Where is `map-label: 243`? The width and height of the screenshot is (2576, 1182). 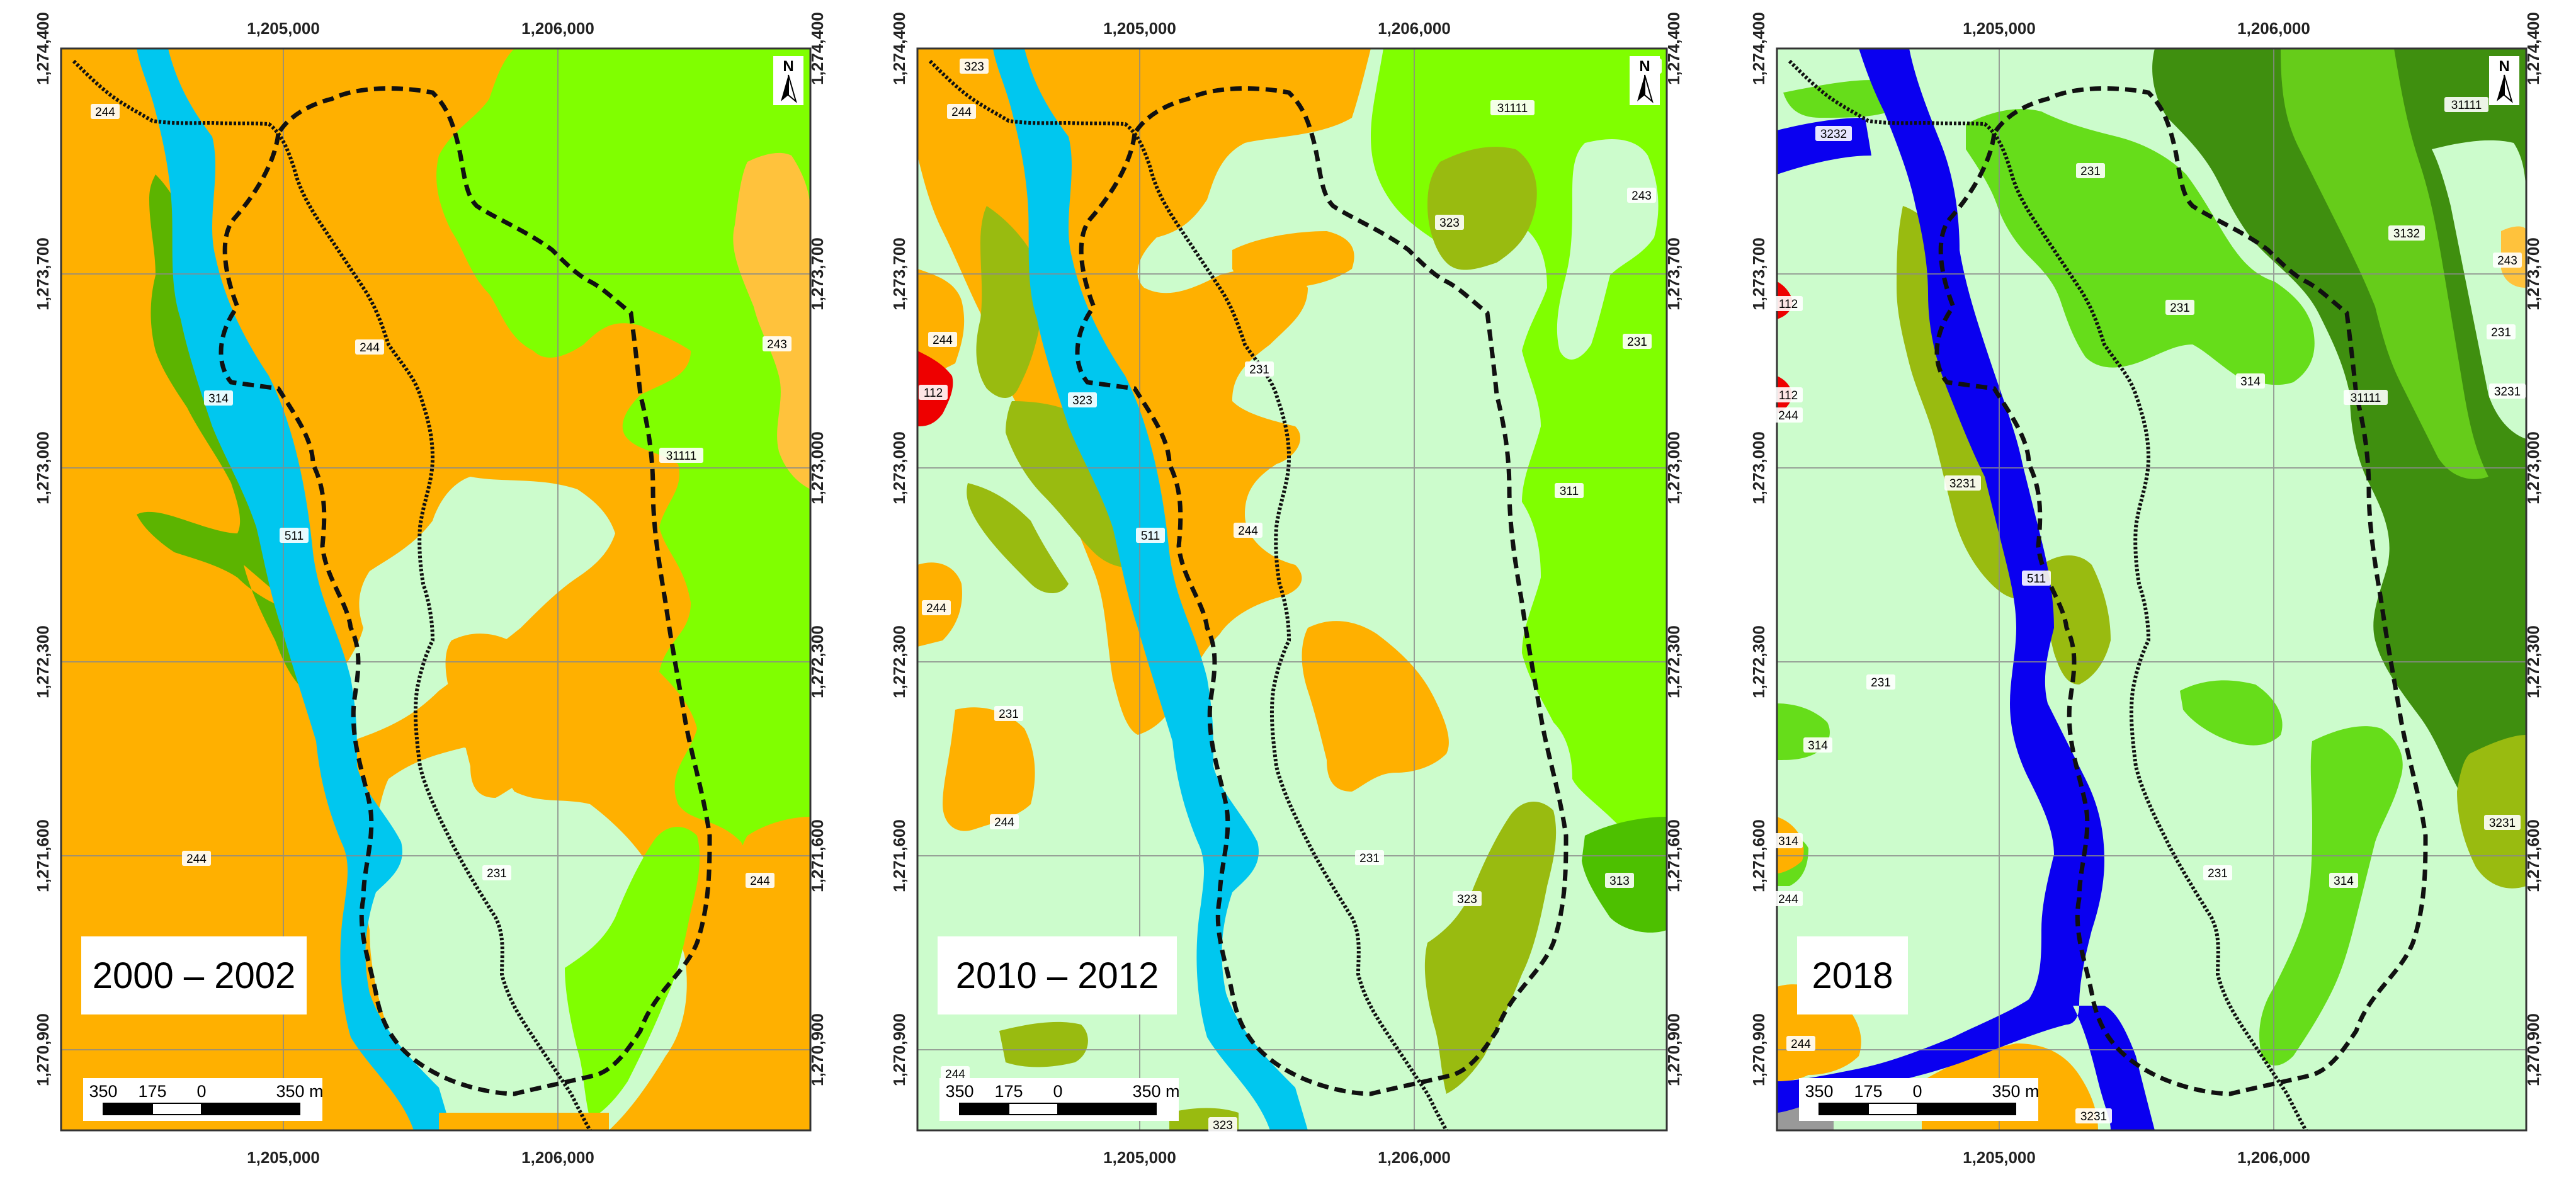 map-label: 243 is located at coordinates (777, 343).